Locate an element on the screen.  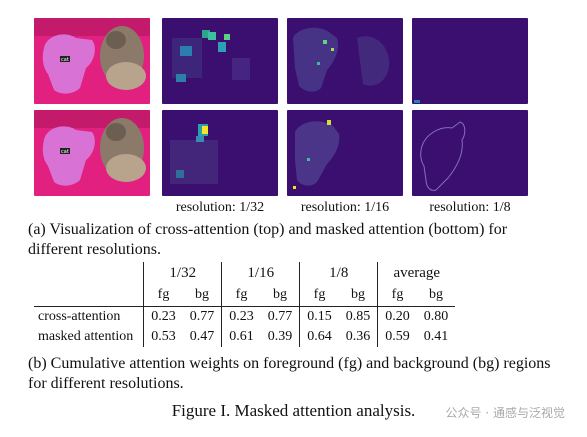
table-cell: 0.20 is located at coordinates (397, 316).